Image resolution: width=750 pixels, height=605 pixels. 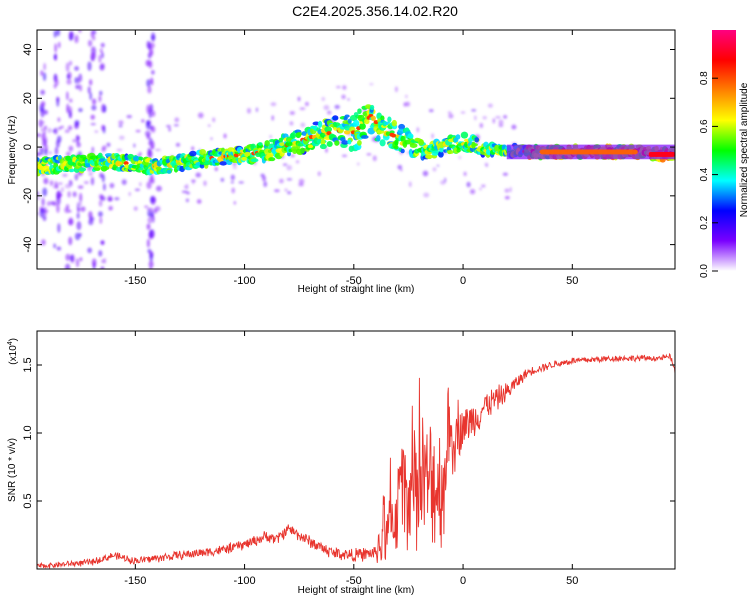 What do you see at coordinates (375, 11) in the screenshot?
I see `figure-title: C2E4.2025.356.14.02.R20` at bounding box center [375, 11].